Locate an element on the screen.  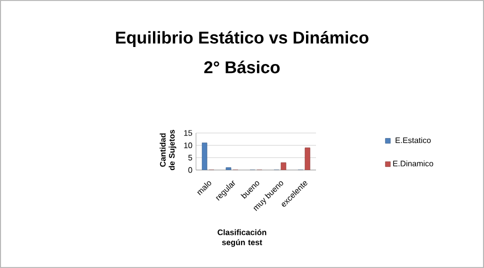
legend-label: E.Dinamico is located at coordinates (413, 163).